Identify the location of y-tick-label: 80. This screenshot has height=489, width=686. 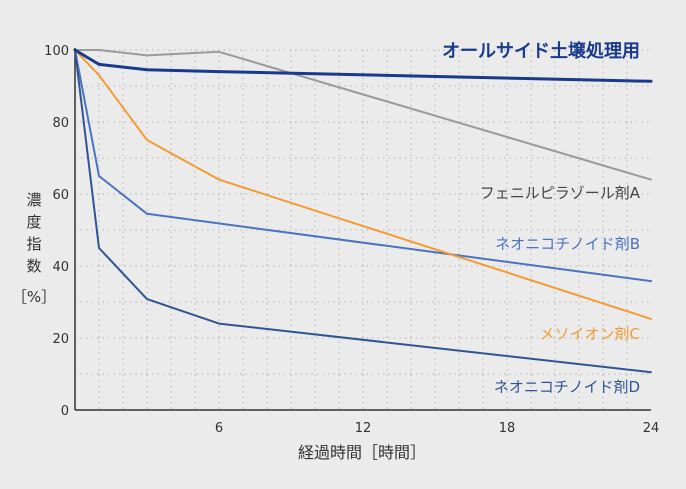
(60, 123).